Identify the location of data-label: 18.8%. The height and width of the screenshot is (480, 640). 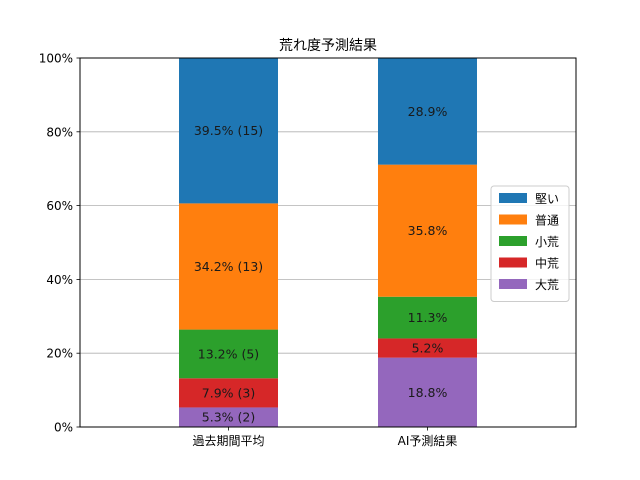
(428, 392).